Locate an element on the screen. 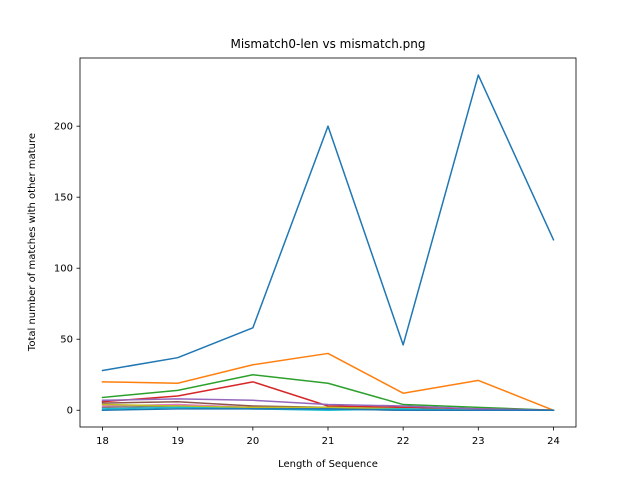  x-tick-label: 18 is located at coordinates (102, 441).